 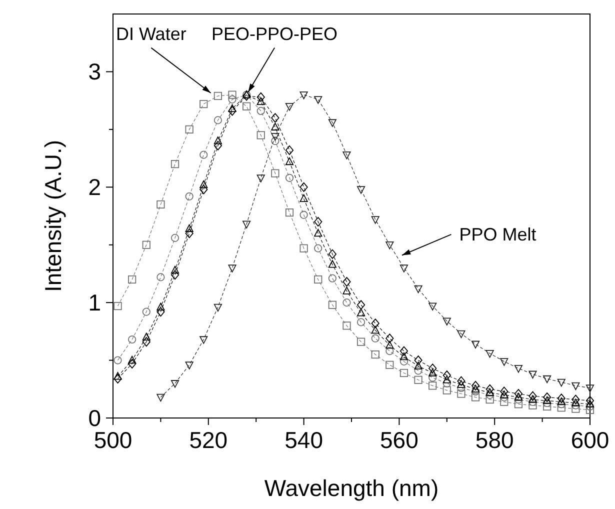 I want to click on x-tick-label: 520, so click(x=208, y=440).